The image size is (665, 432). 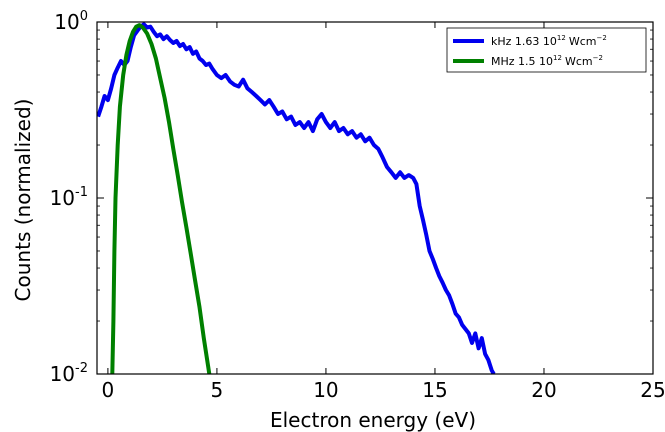 What do you see at coordinates (71, 21) in the screenshot?
I see `y-tick-label: 10⁰` at bounding box center [71, 21].